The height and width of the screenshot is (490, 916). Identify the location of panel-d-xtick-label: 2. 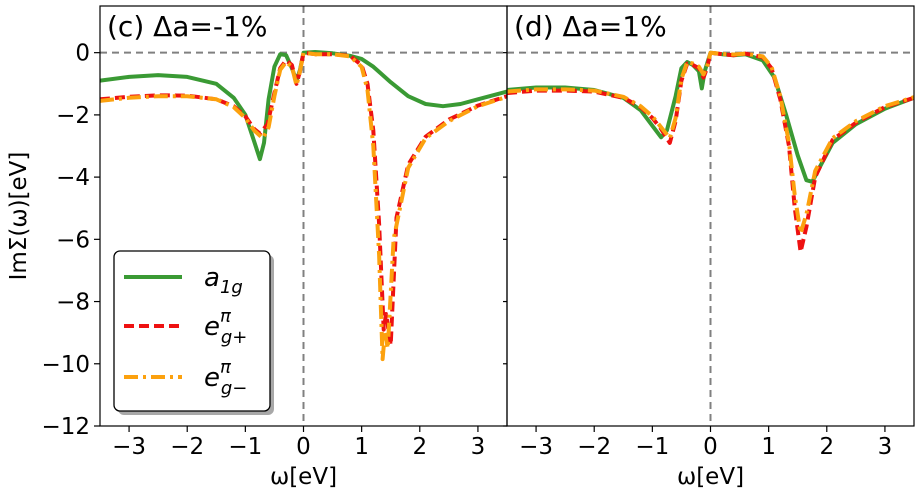
(826, 447).